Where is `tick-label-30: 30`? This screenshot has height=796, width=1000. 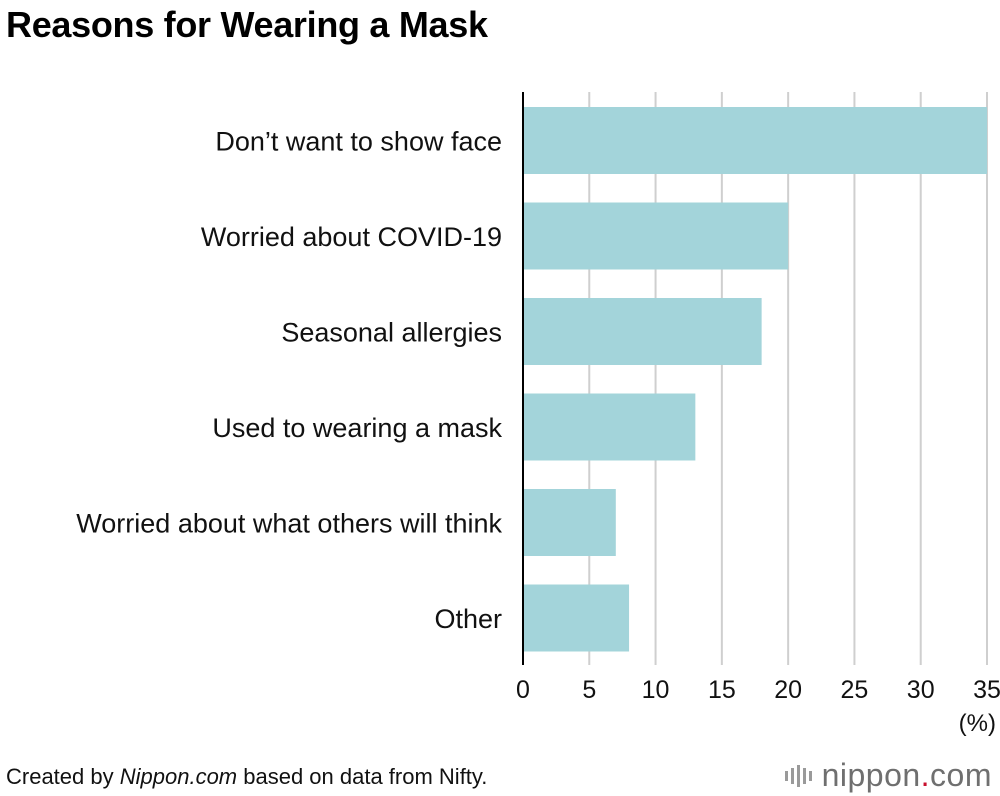
tick-label-30: 30 is located at coordinates (921, 690).